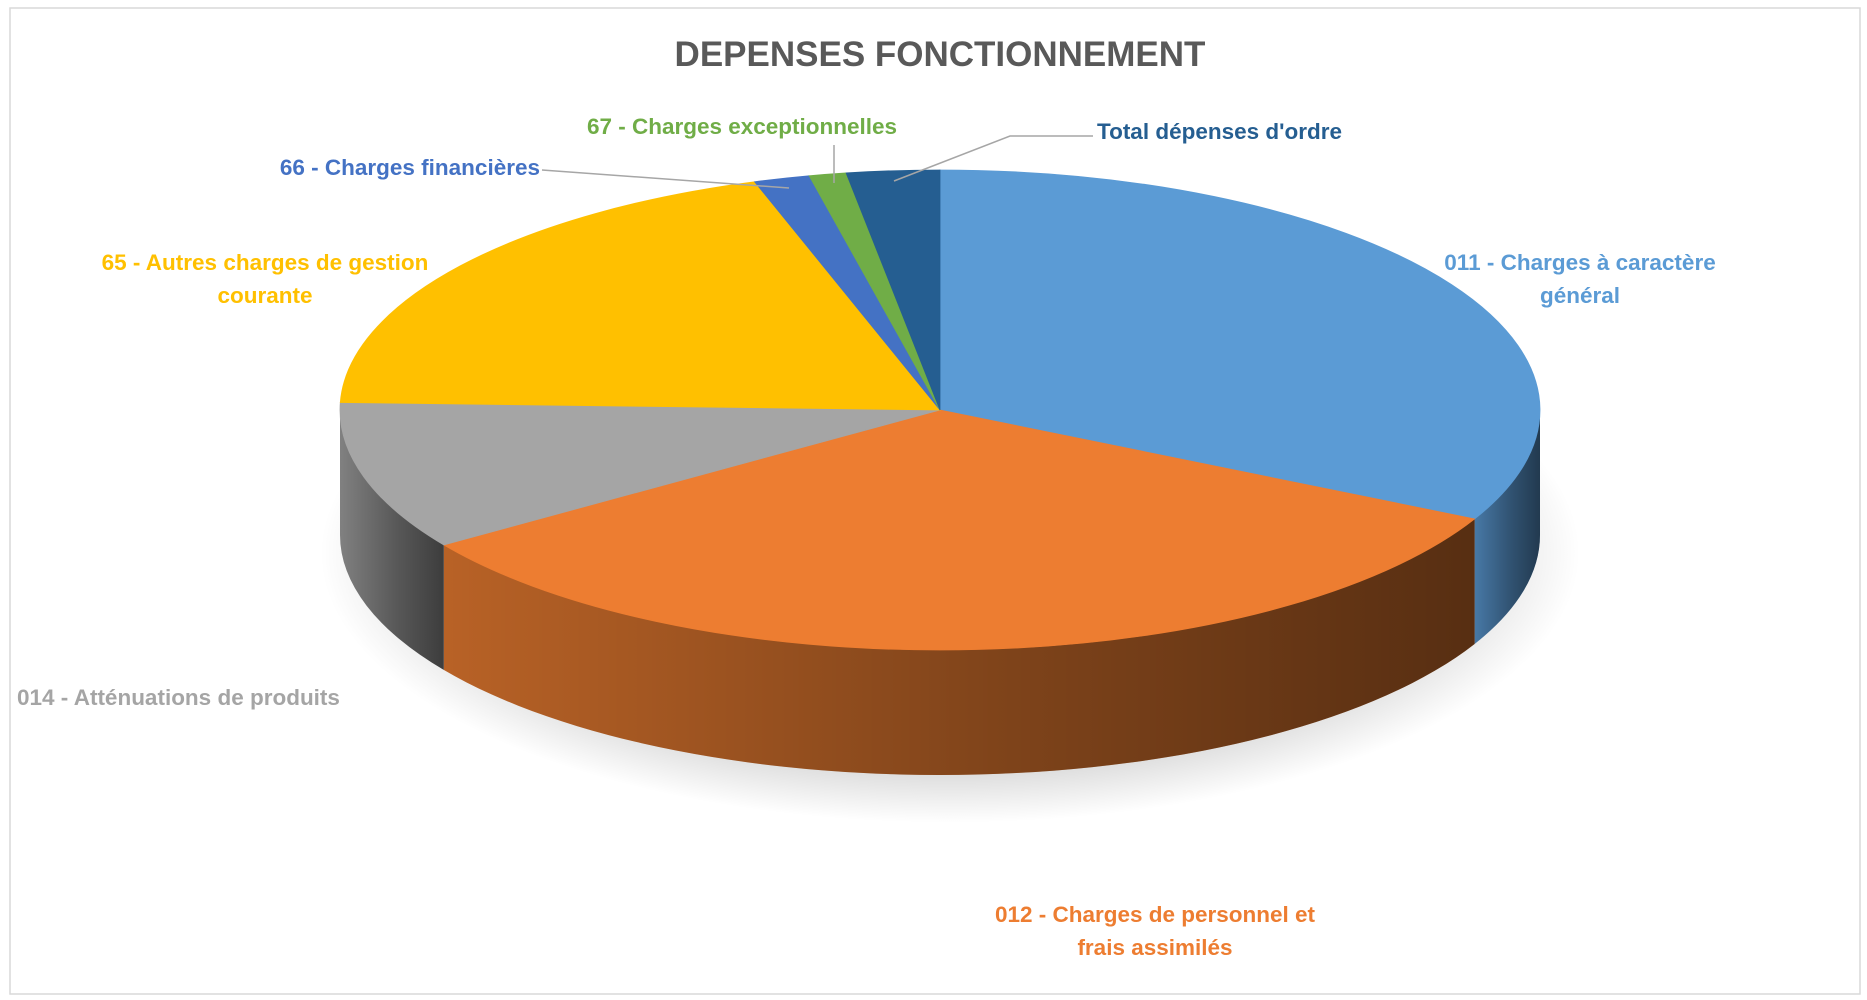 This screenshot has width=1867, height=1000. I want to click on data-label-012-charges-de-personnel-et-frais-assimiles-line: frais assimilés, so click(1154, 947).